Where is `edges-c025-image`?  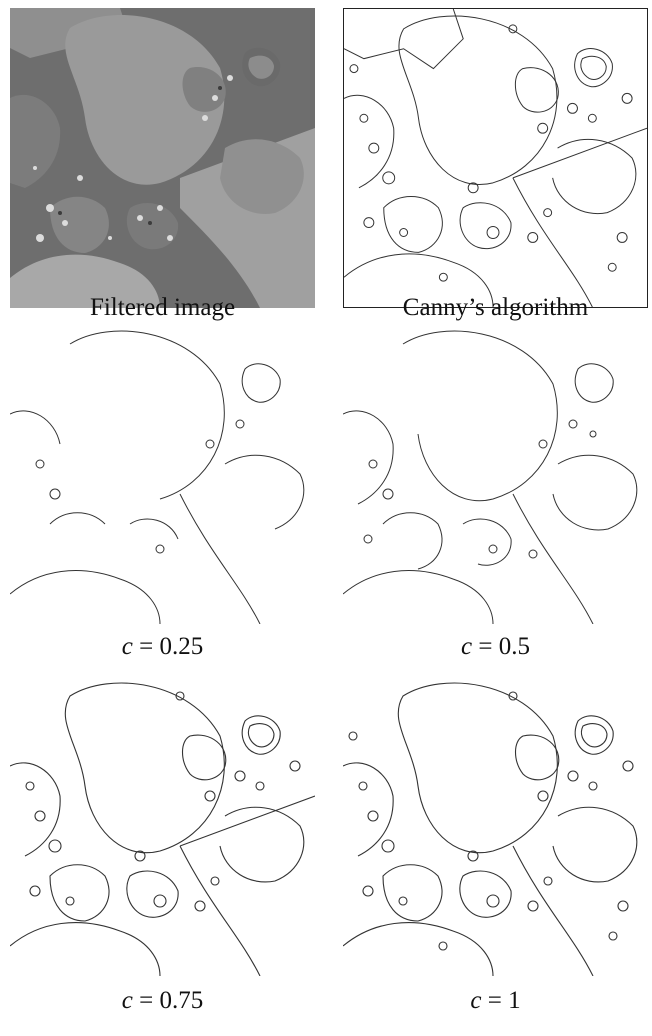
edges-c025-image is located at coordinates (162, 474).